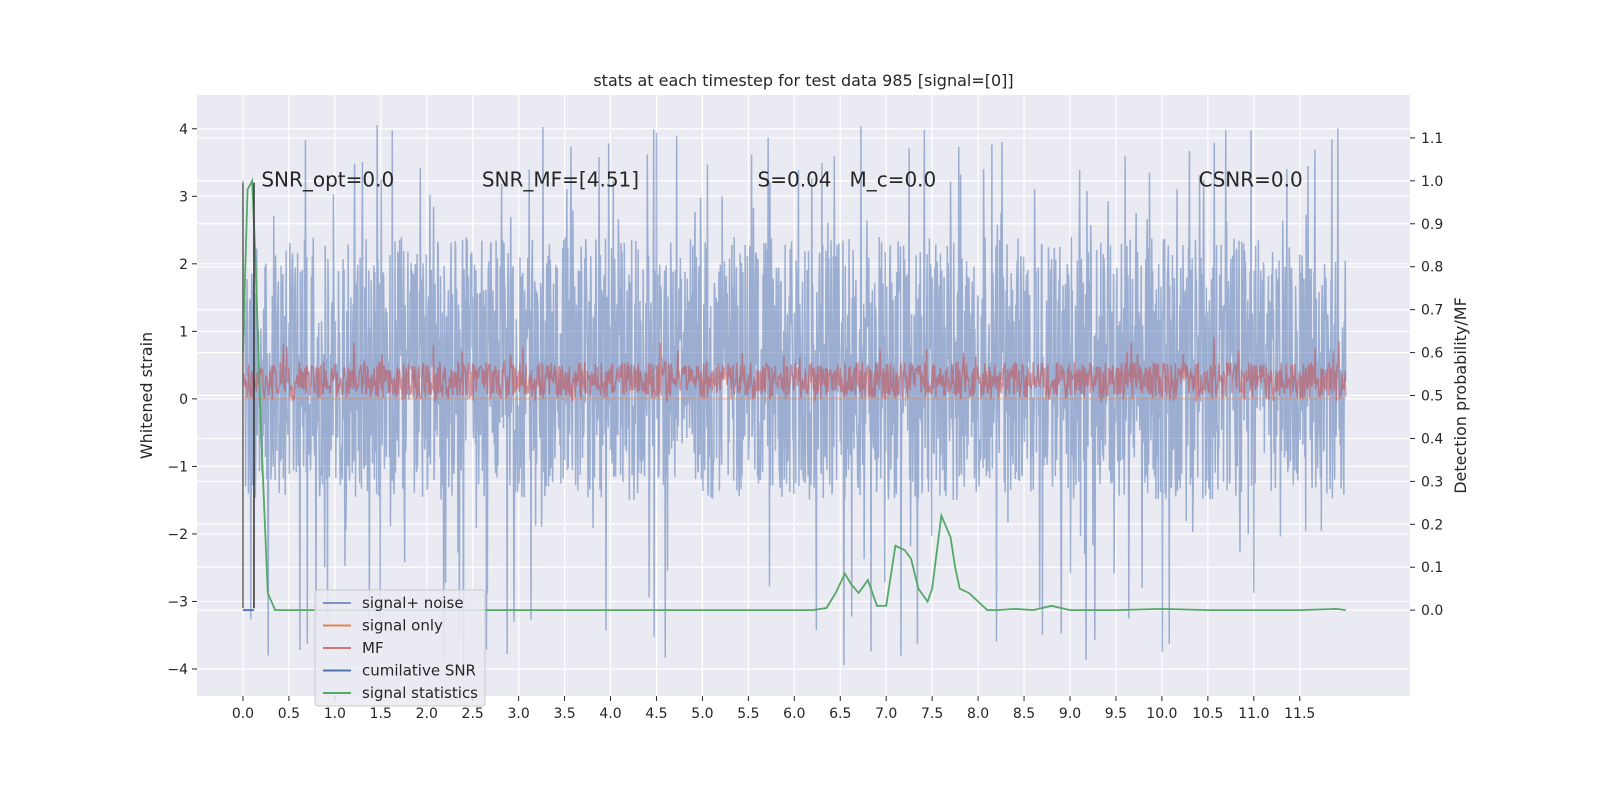 The width and height of the screenshot is (1600, 800). What do you see at coordinates (177, 670) in the screenshot?
I see `y-tick-label: −4` at bounding box center [177, 670].